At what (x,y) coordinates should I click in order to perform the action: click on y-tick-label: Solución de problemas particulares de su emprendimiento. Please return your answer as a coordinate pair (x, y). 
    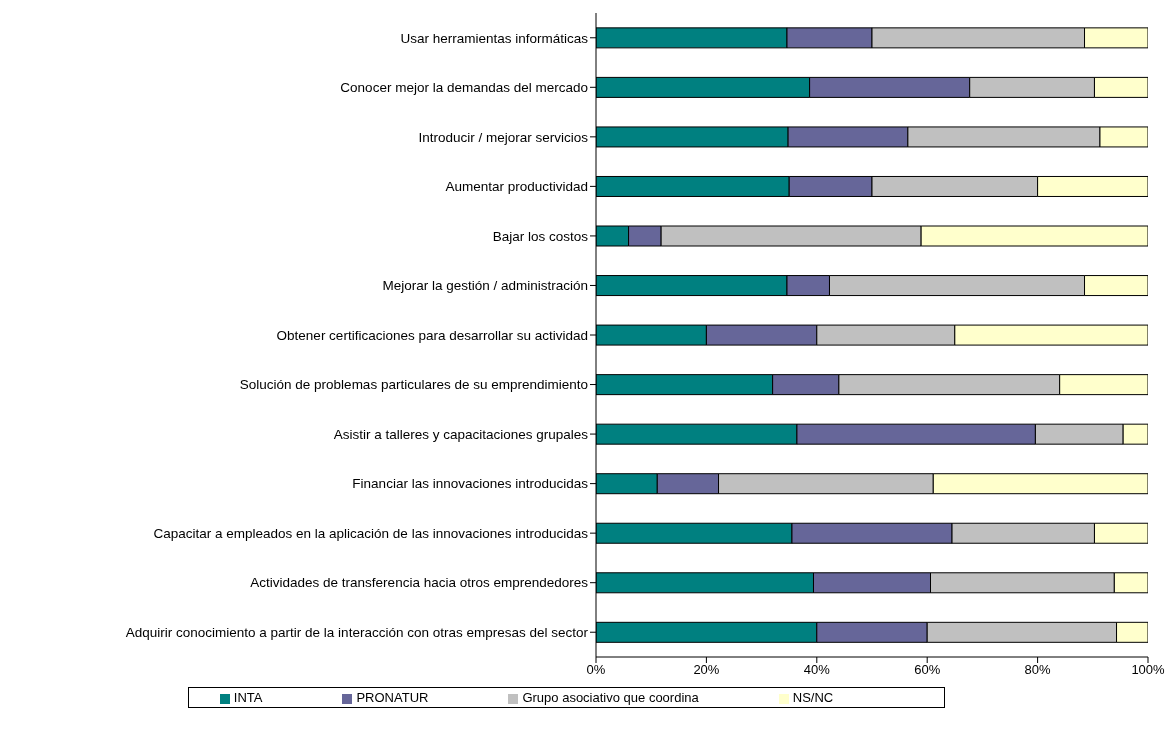
    Looking at the image, I should click on (413, 385).